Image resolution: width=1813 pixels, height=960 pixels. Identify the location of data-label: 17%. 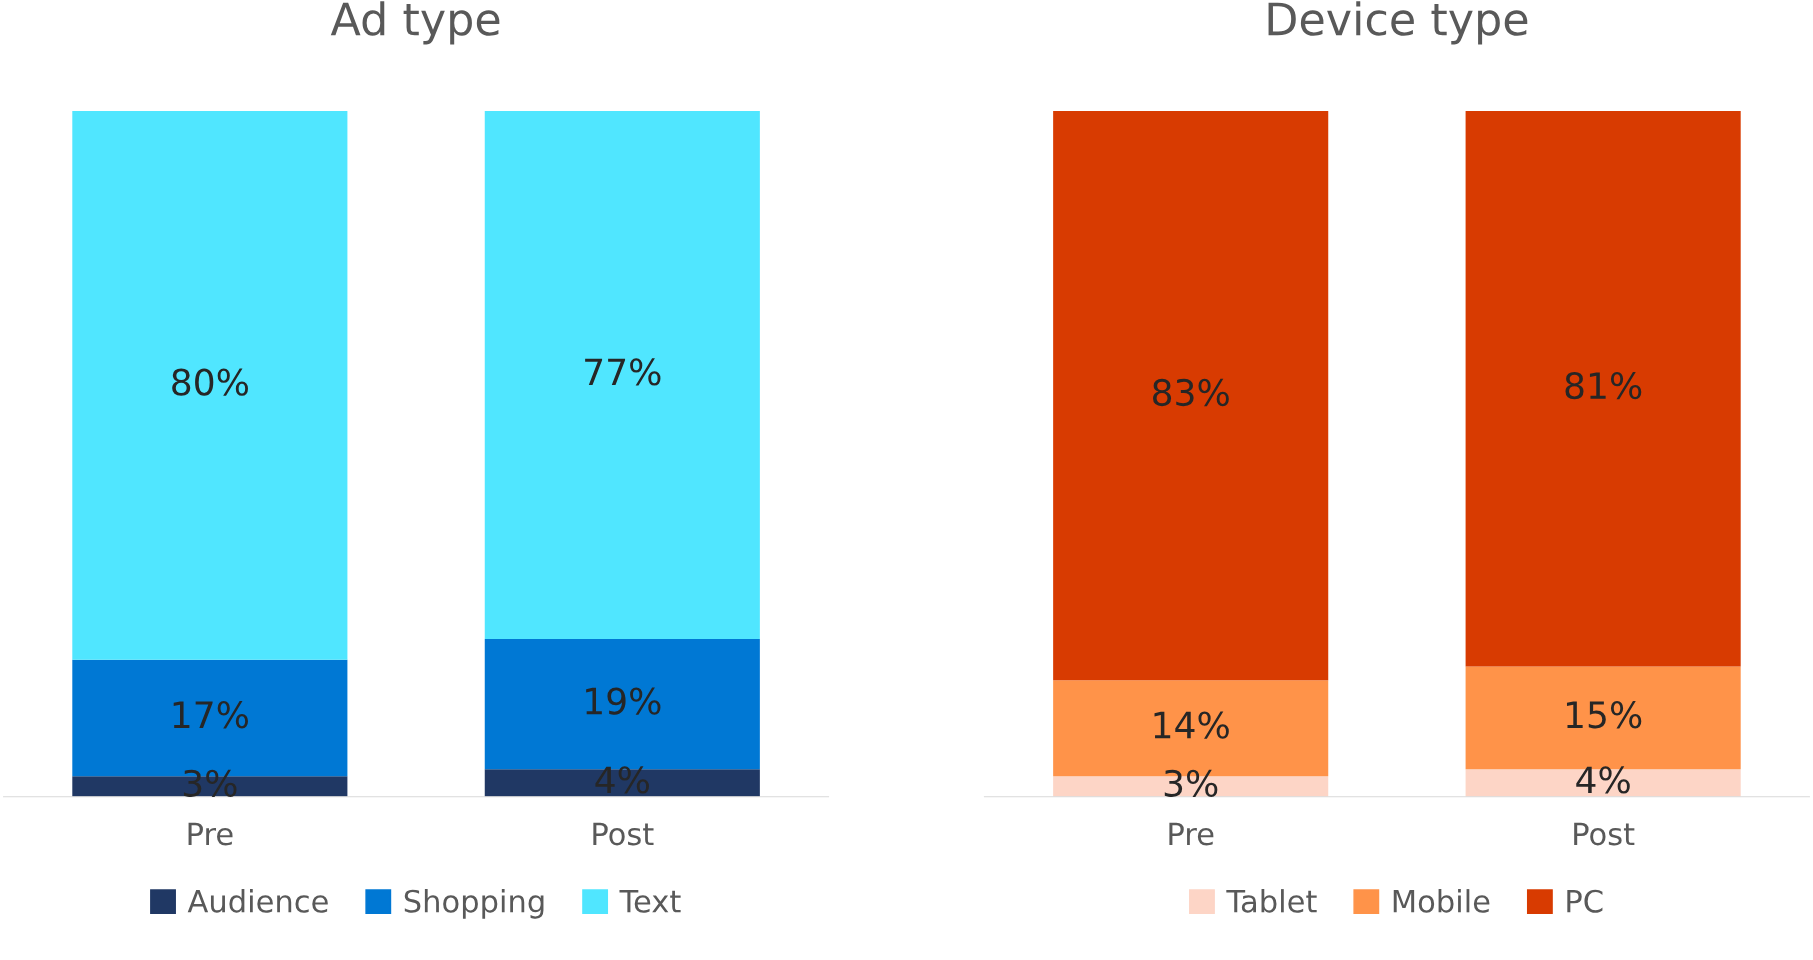
(210, 715).